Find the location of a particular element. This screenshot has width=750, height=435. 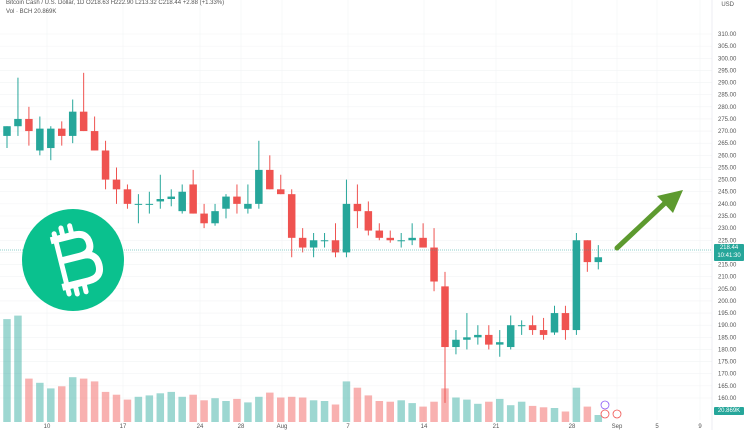

date-tick-label: Sep is located at coordinates (617, 427).